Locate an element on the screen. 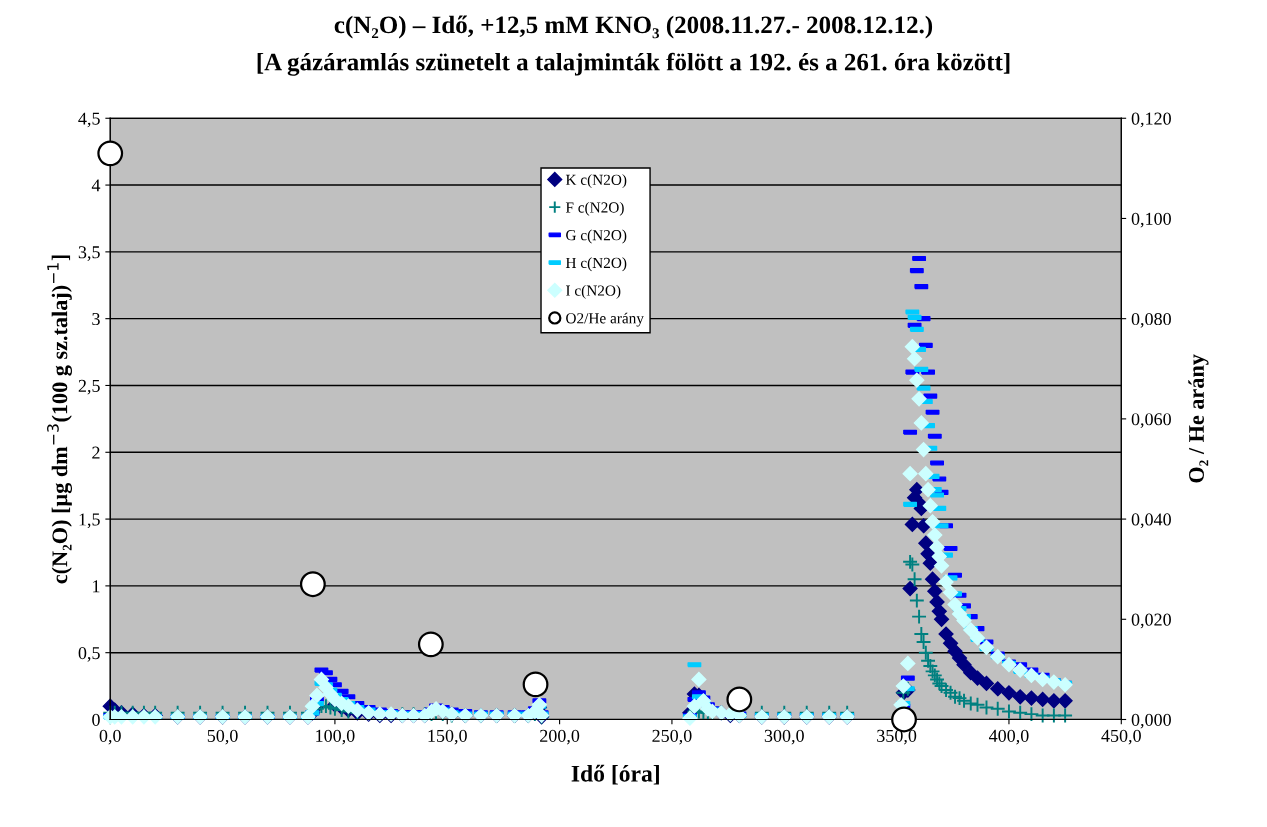 The width and height of the screenshot is (1267, 827). x-tick-label: 0,0 is located at coordinates (110, 737).